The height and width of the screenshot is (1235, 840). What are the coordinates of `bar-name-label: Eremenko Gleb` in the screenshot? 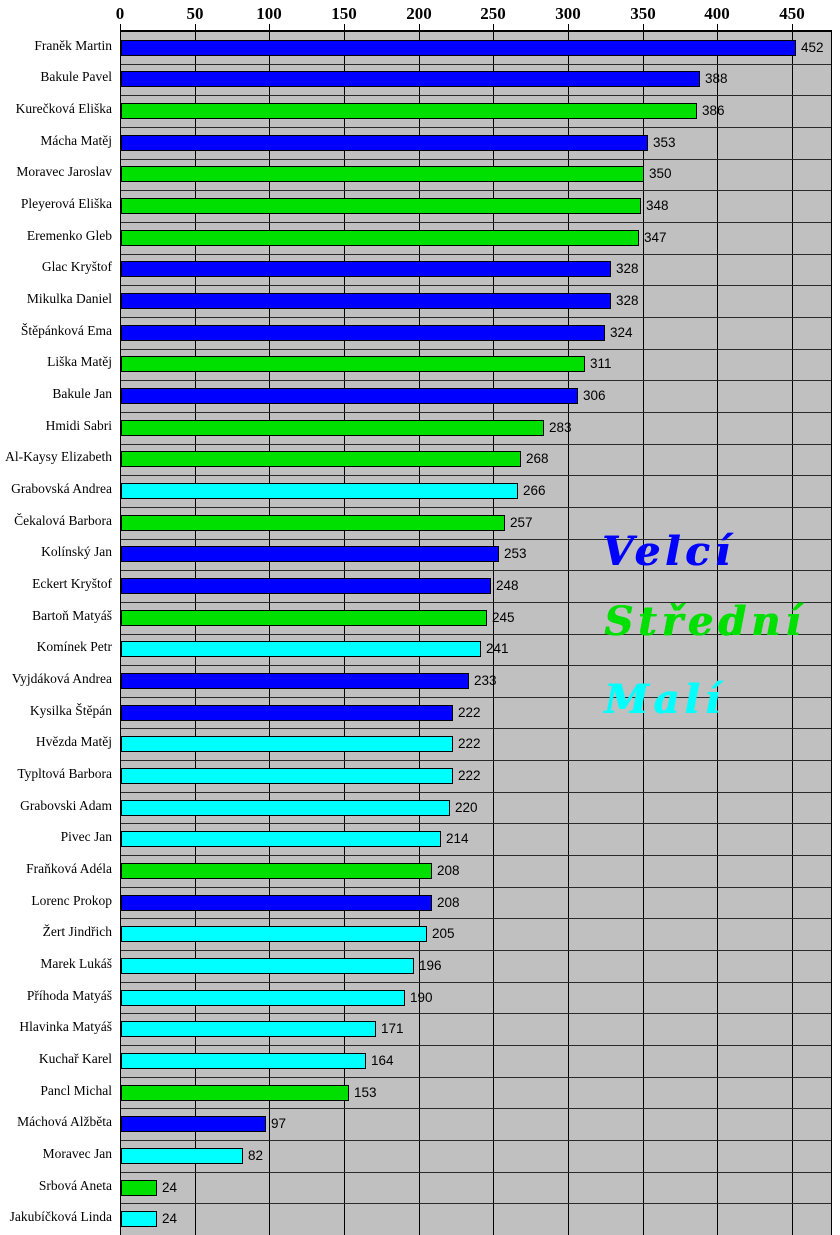 It's located at (69, 235).